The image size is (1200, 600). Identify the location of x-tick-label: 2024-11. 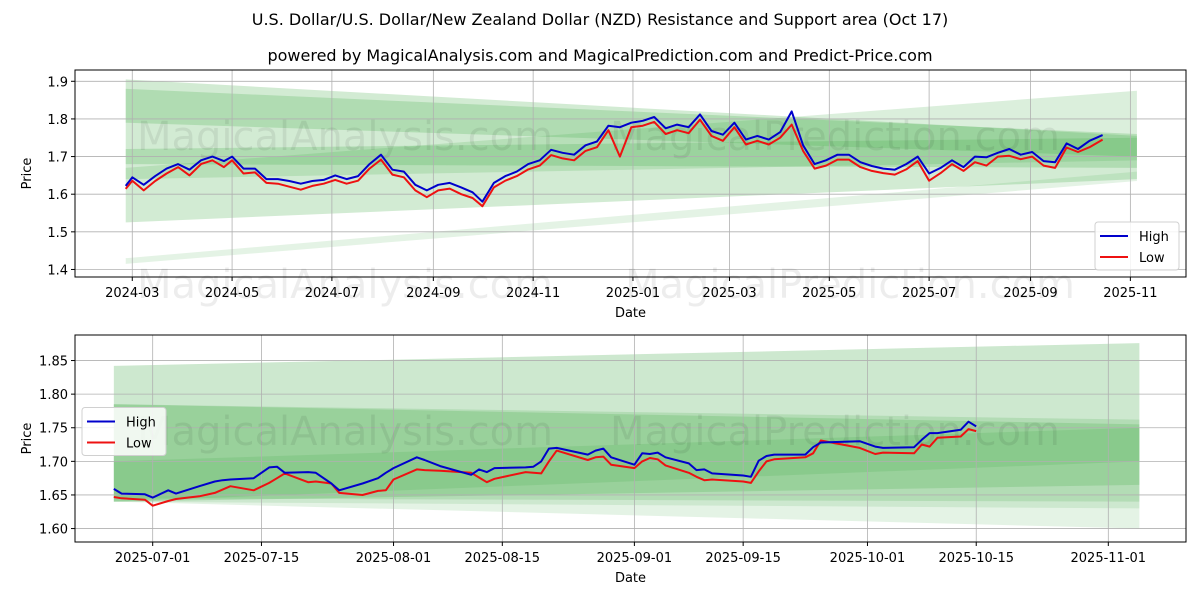
(533, 293).